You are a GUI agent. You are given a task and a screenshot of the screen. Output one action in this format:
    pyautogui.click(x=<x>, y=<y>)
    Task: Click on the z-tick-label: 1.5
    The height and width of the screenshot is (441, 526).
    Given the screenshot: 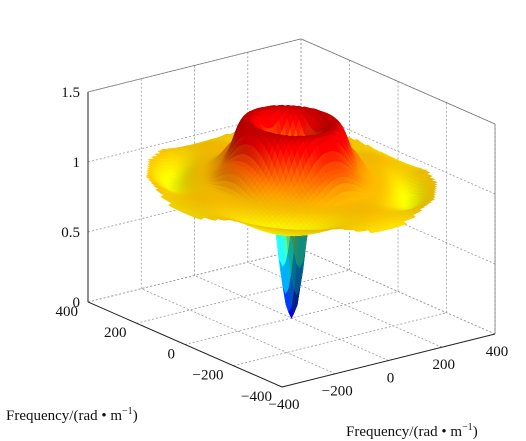 What is the action you would take?
    pyautogui.click(x=70, y=93)
    